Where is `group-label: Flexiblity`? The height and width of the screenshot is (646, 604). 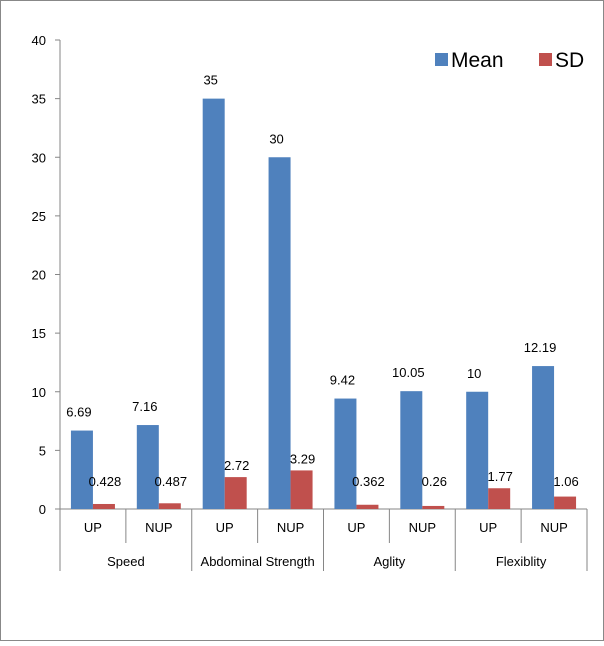
group-label: Flexiblity is located at coordinates (521, 561).